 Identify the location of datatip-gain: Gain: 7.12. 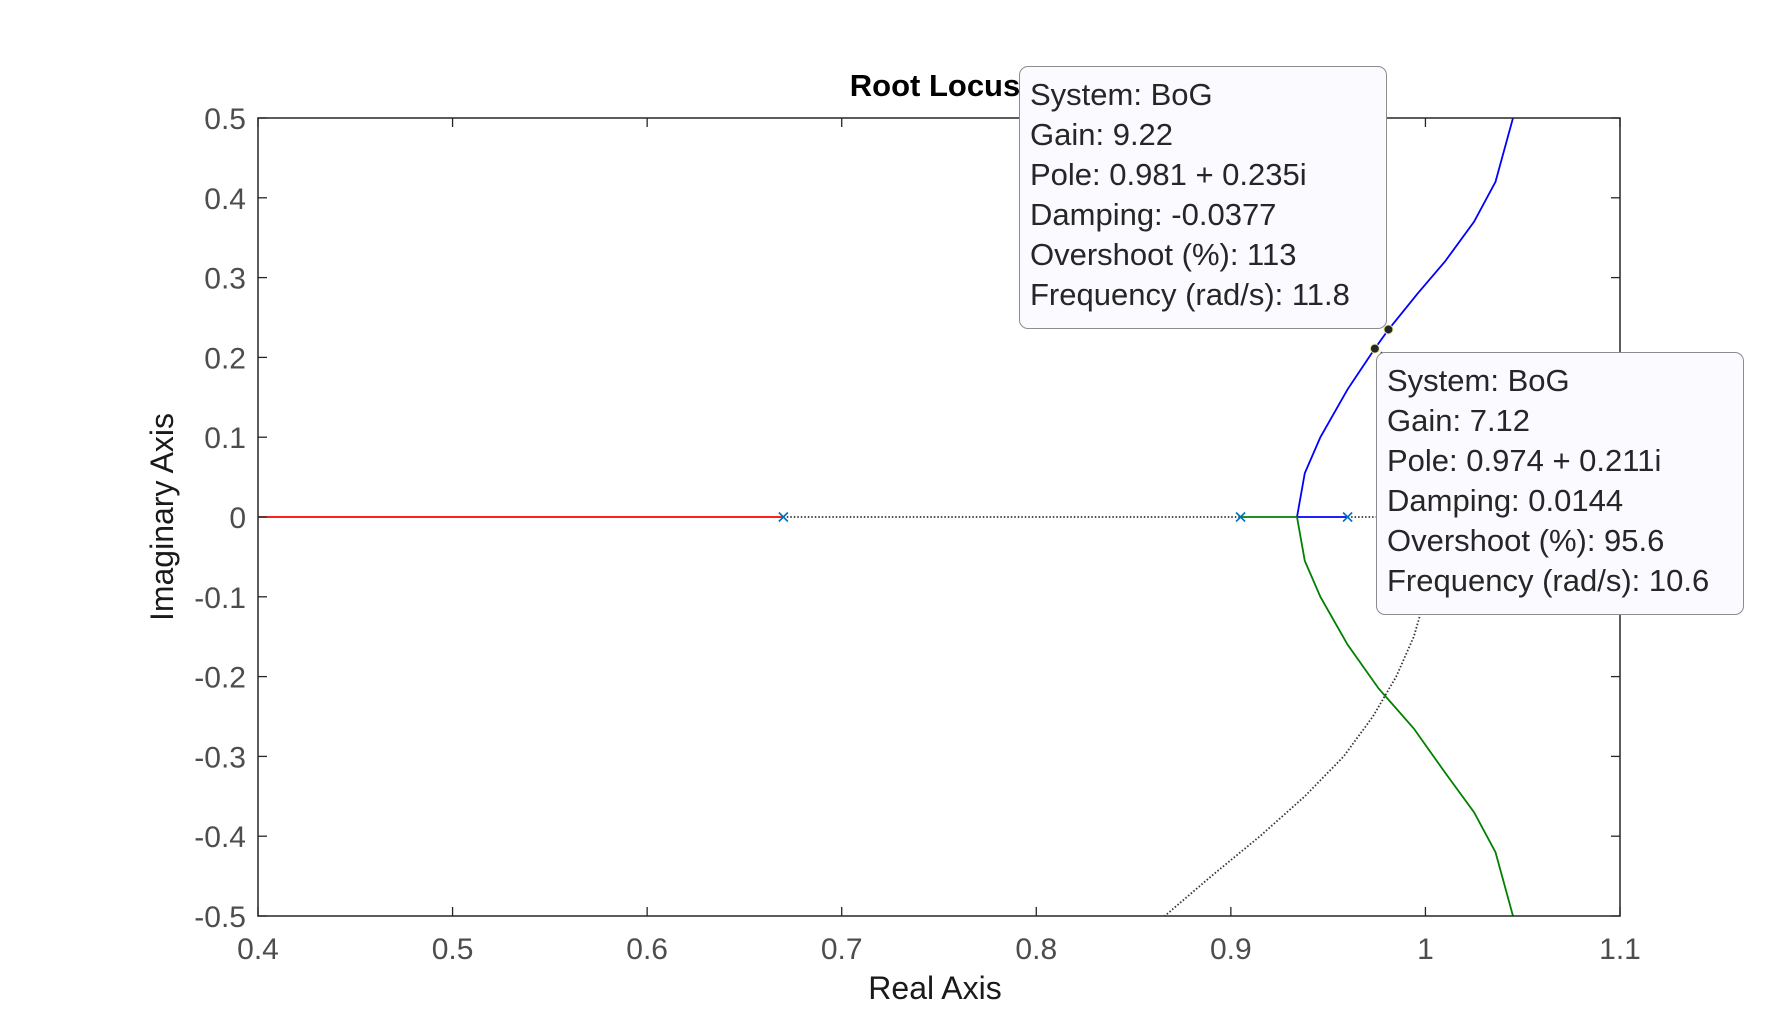
(1459, 420).